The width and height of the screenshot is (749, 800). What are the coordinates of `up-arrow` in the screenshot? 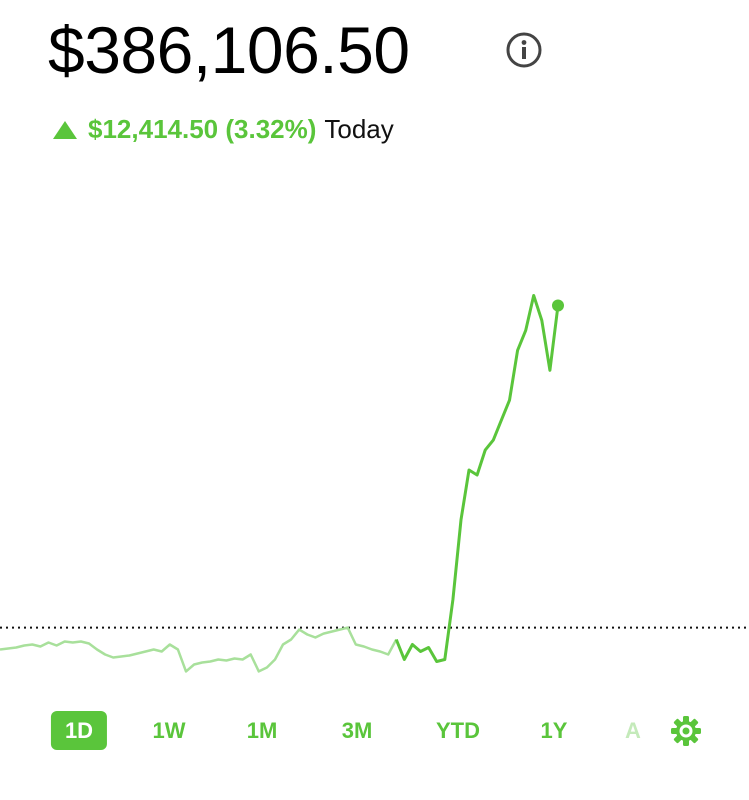 It's located at (65, 129).